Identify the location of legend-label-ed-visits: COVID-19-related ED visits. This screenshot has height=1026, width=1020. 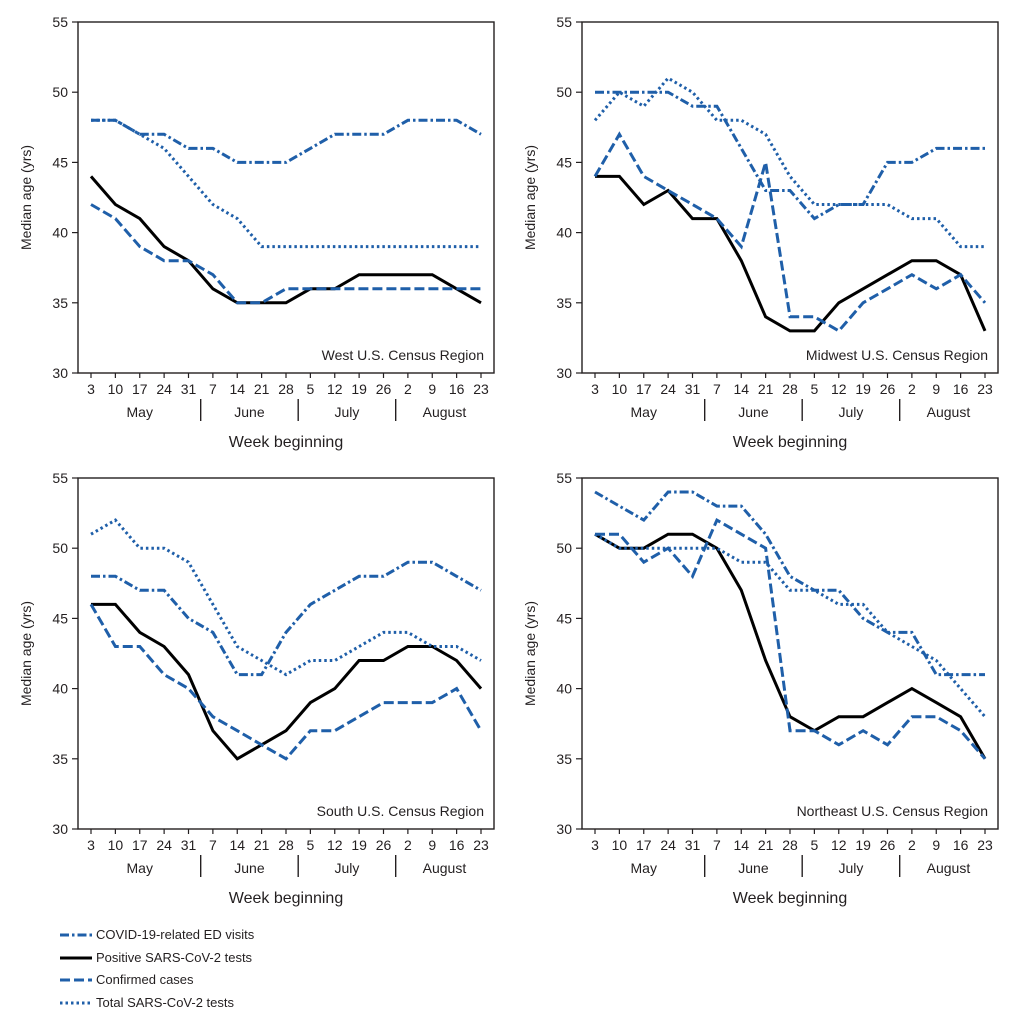
(175, 934).